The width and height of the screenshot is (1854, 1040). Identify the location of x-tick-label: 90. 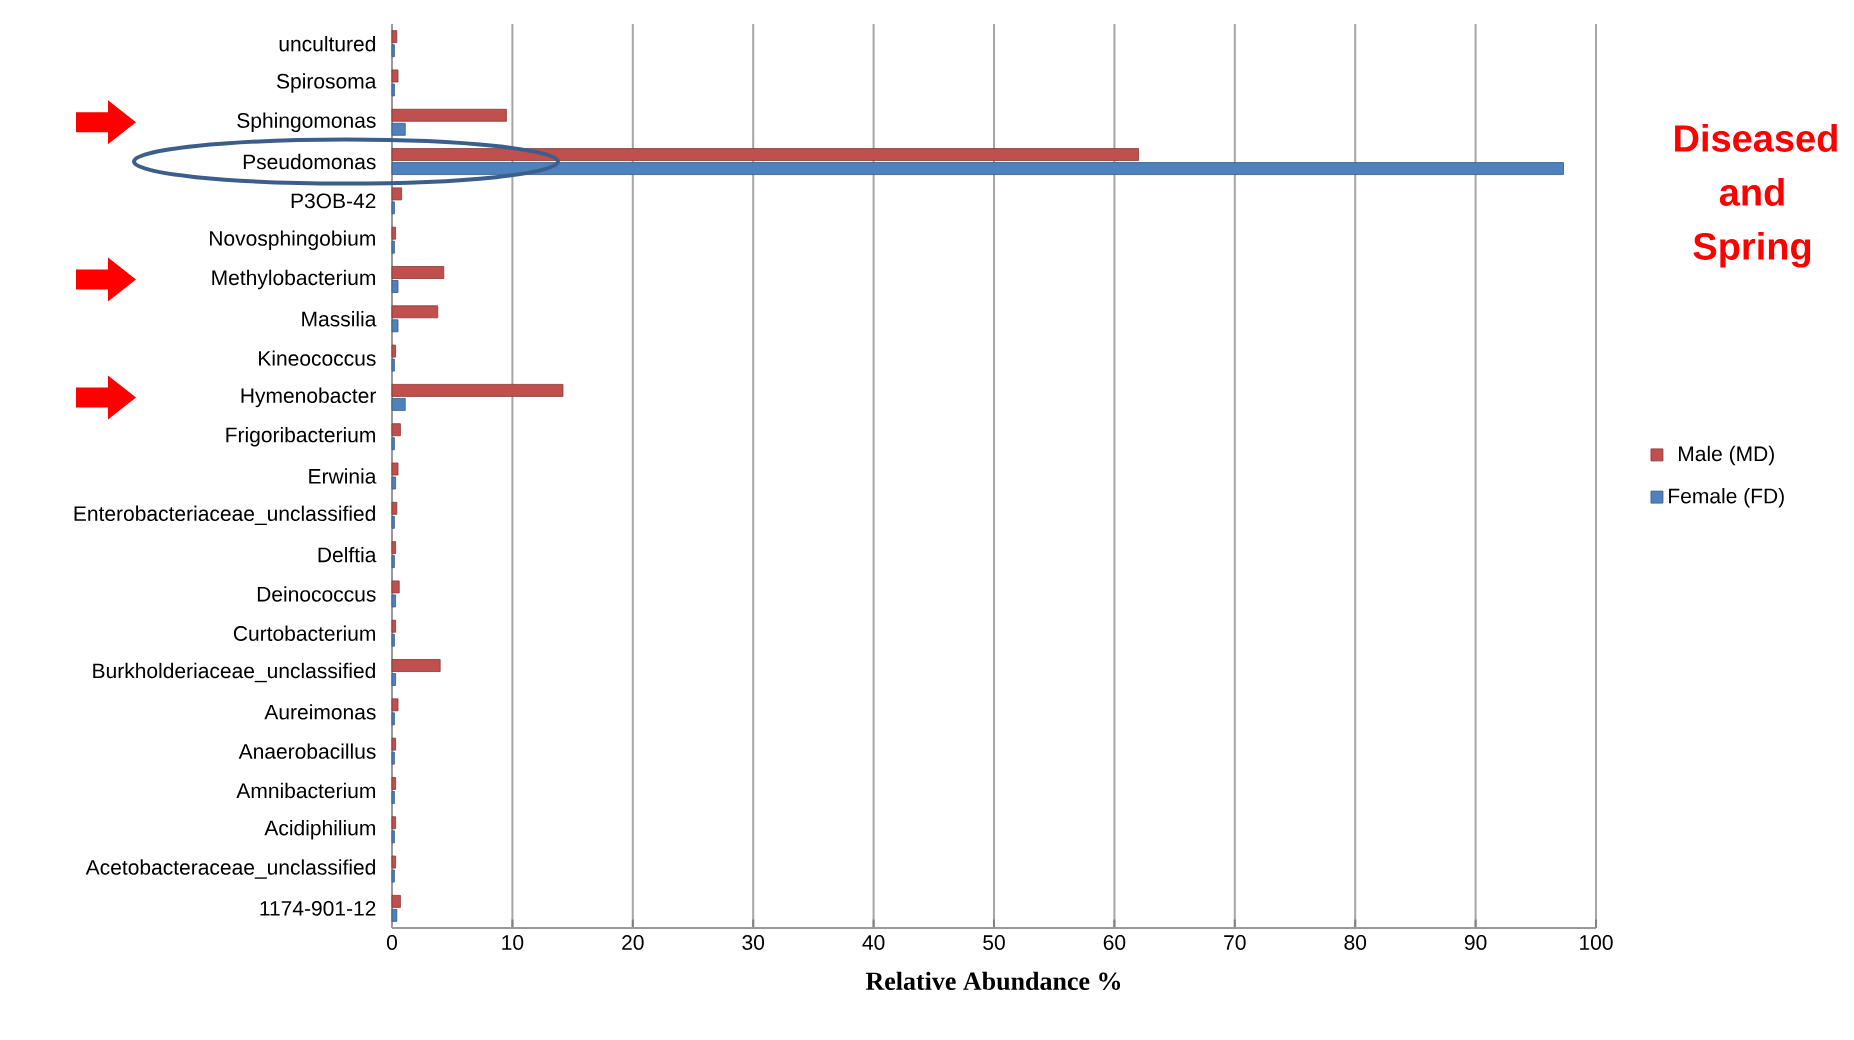
(1475, 942).